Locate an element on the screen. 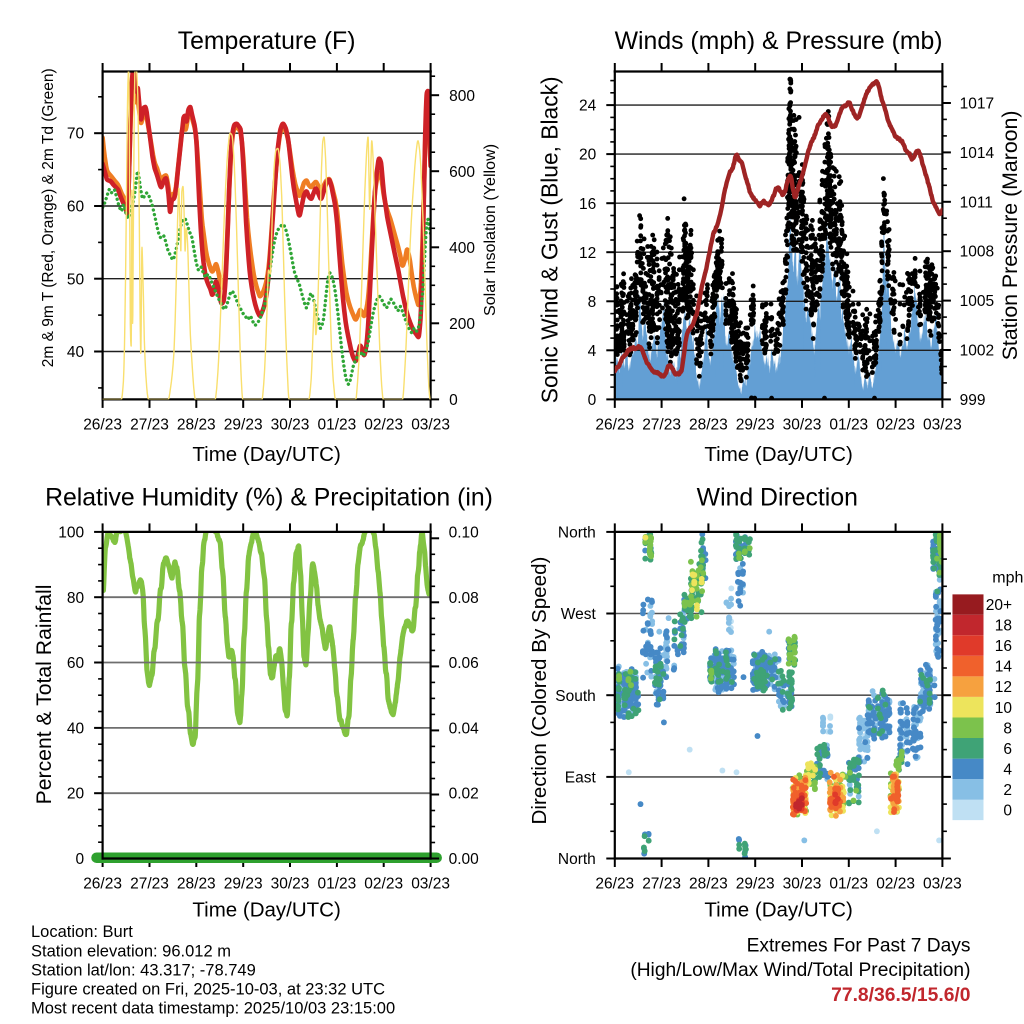 The height and width of the screenshot is (1024, 1024). svg-text: 14 is located at coordinates (1004, 667).